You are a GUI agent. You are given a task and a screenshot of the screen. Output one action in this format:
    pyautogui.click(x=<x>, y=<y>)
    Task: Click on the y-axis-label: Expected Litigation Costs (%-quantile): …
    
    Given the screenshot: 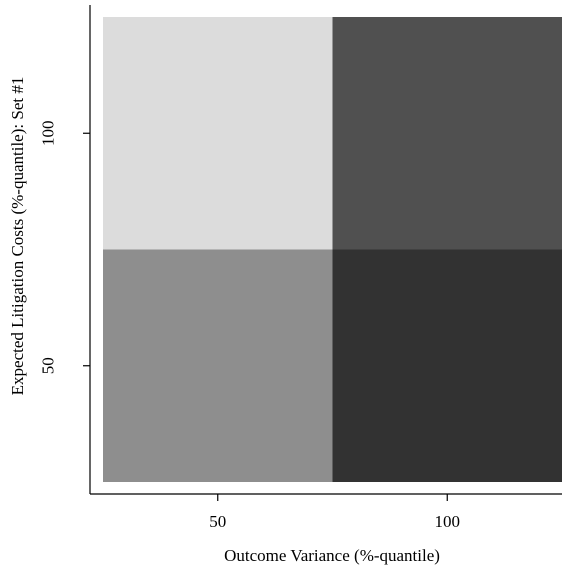 What is the action you would take?
    pyautogui.click(x=17, y=236)
    